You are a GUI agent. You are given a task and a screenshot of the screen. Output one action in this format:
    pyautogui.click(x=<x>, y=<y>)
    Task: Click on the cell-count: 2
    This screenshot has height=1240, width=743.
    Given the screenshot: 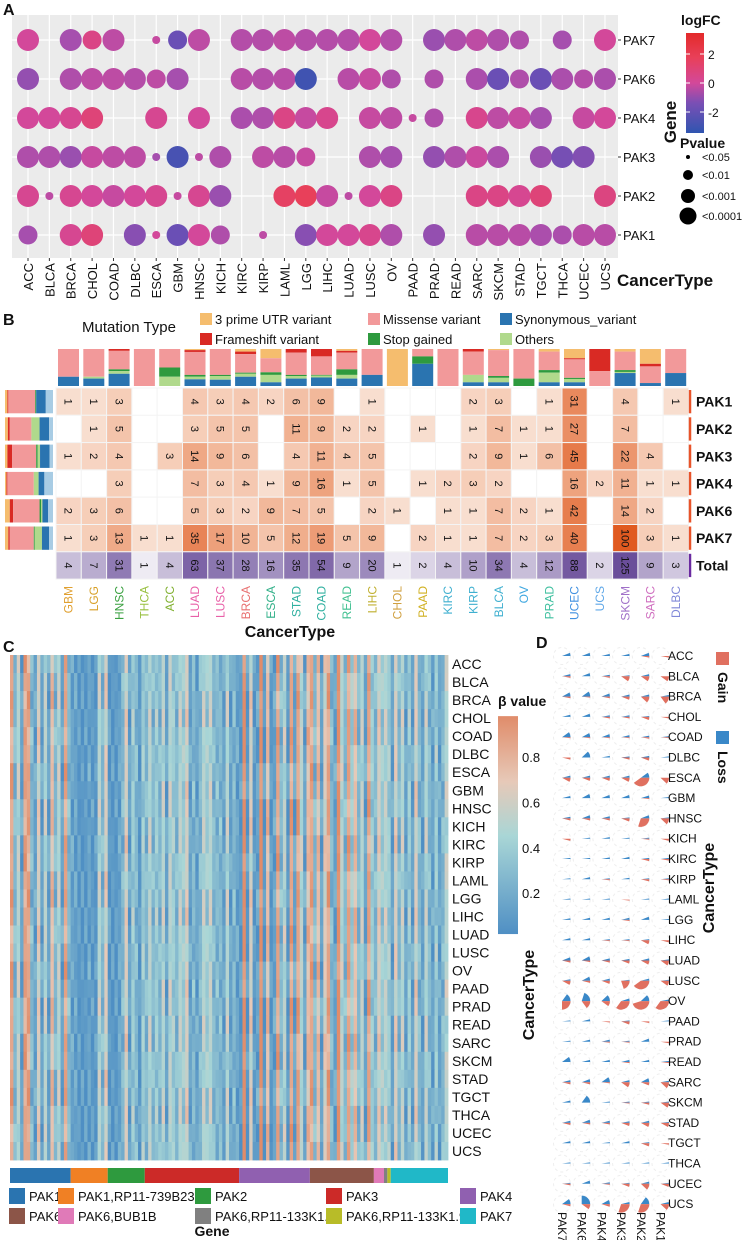 What is the action you would take?
    pyautogui.click(x=245, y=511)
    